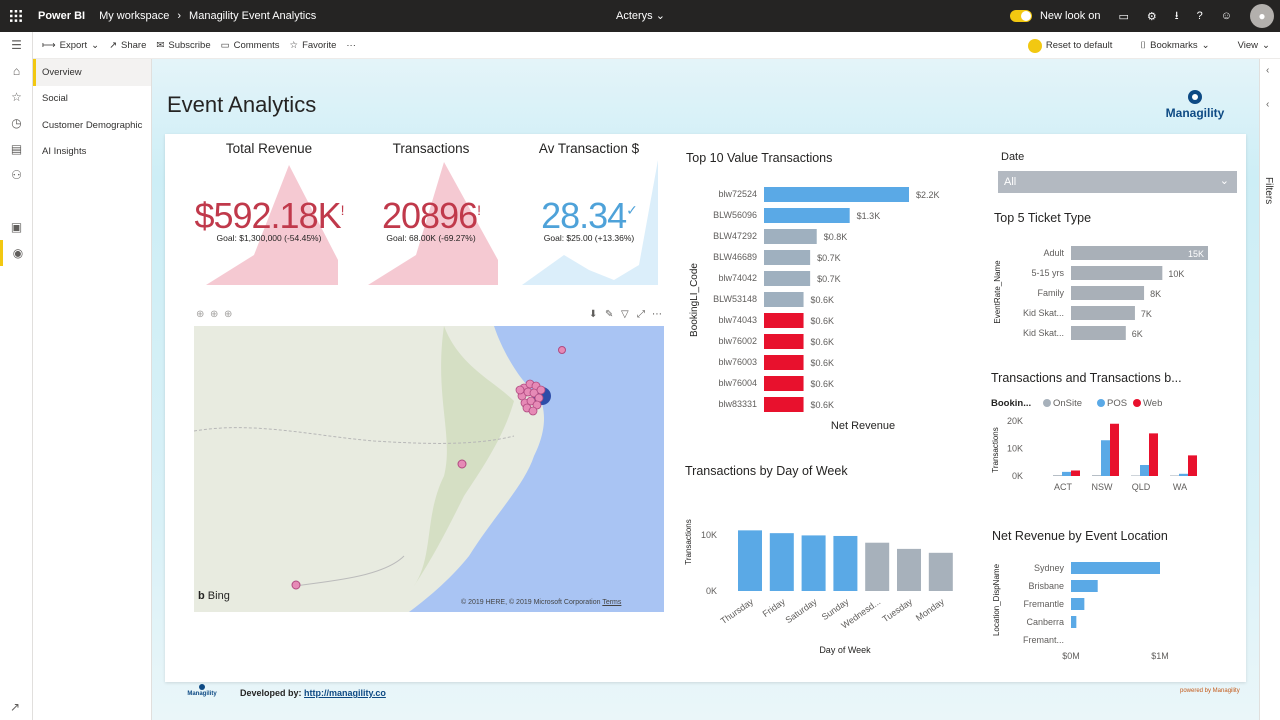 The image size is (1280, 720). I want to click on avatar: ●, so click(1262, 16).